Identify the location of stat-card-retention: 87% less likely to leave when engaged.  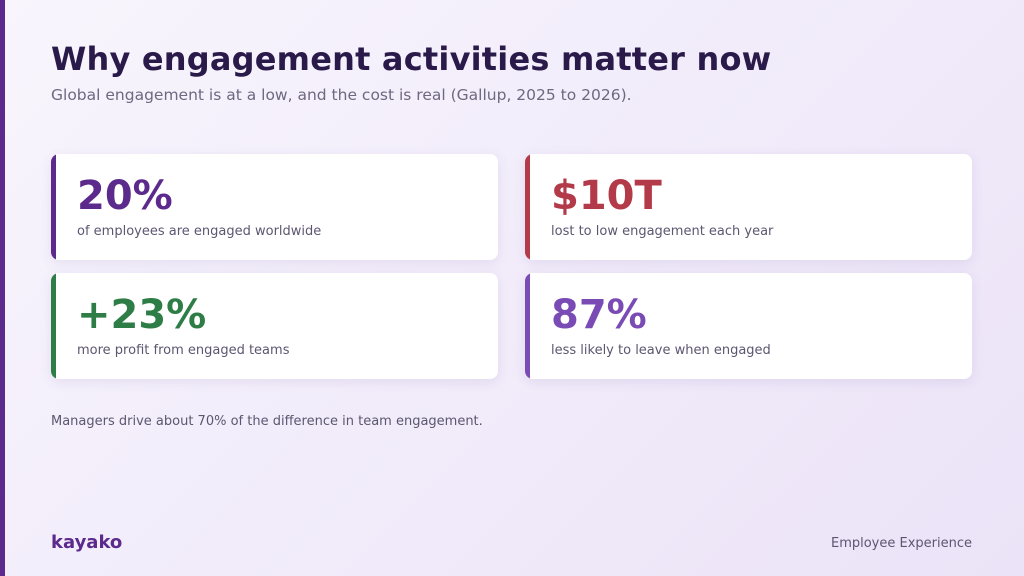
(748, 326).